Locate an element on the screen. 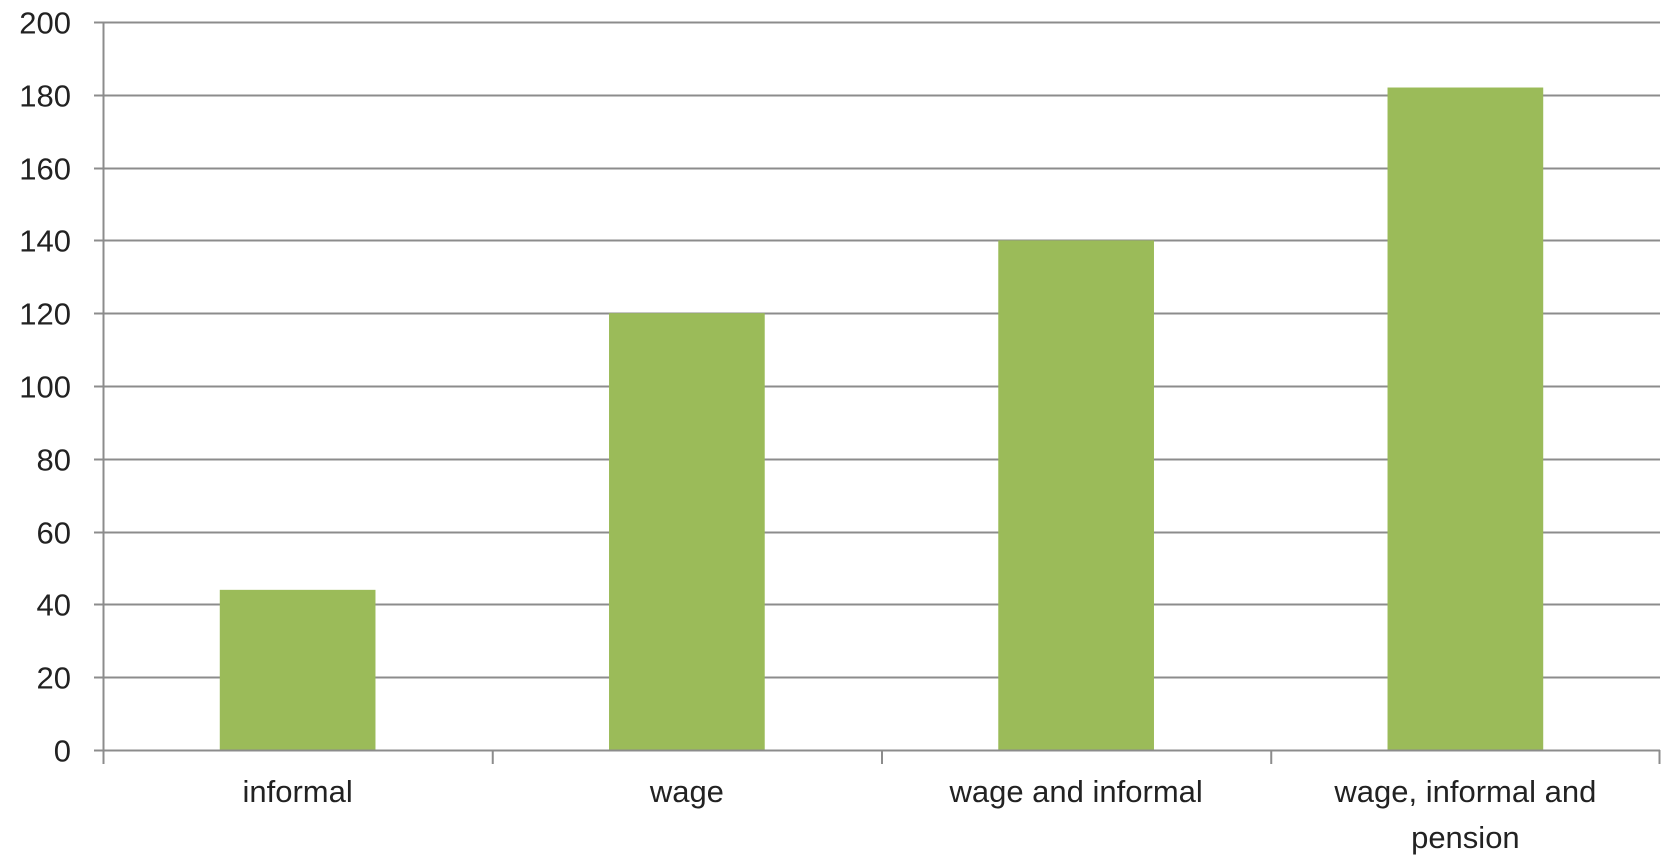  x-category-label-line: wage is located at coordinates (686, 791).